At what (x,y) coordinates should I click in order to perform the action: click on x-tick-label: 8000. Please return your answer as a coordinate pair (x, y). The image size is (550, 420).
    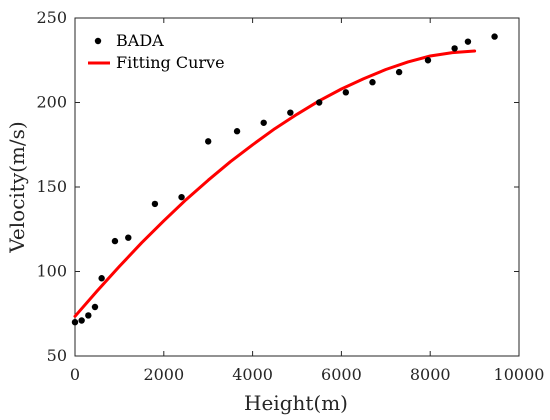
    Looking at the image, I should click on (430, 374).